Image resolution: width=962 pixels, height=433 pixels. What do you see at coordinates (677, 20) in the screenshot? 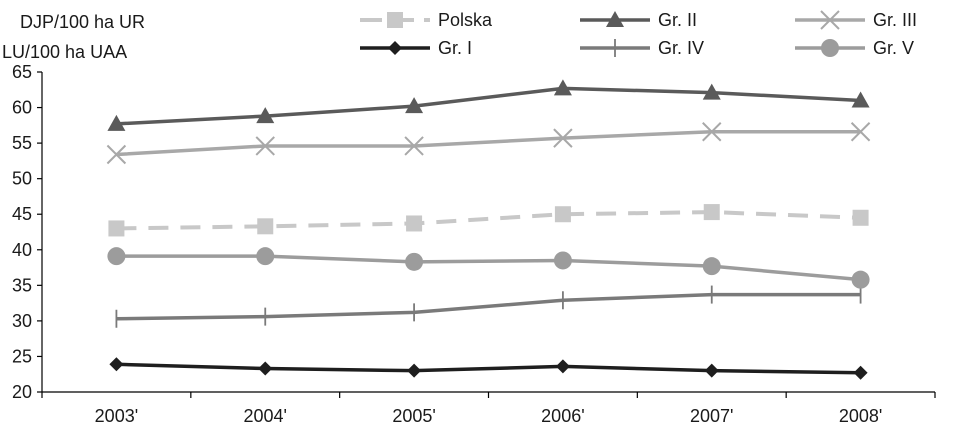
I see `legend-label: Gr. II` at bounding box center [677, 20].